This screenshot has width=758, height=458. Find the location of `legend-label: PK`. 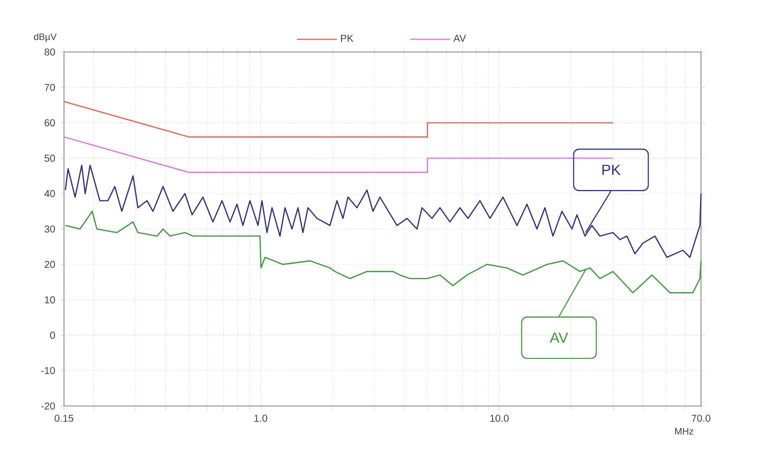

legend-label: PK is located at coordinates (347, 38).